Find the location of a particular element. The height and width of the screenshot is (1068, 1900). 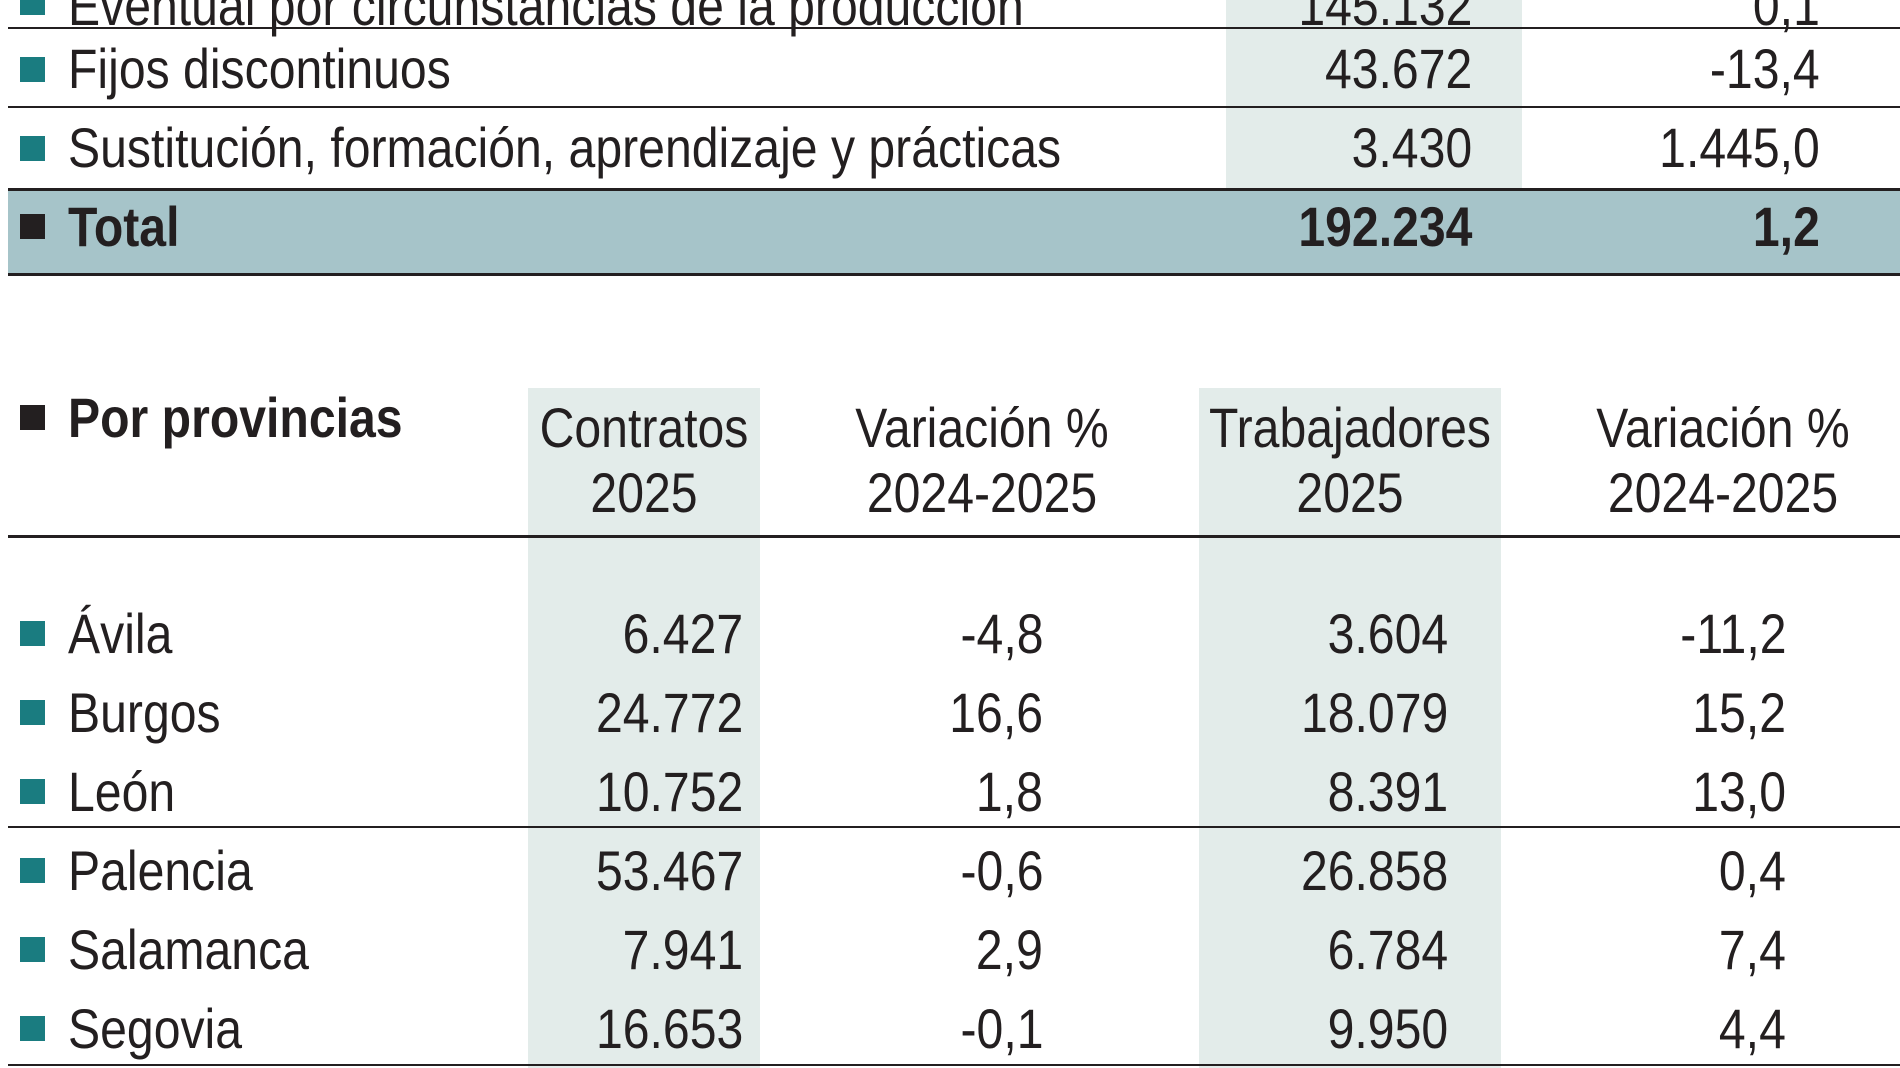

province-workers: 6.784 is located at coordinates (1387, 949).